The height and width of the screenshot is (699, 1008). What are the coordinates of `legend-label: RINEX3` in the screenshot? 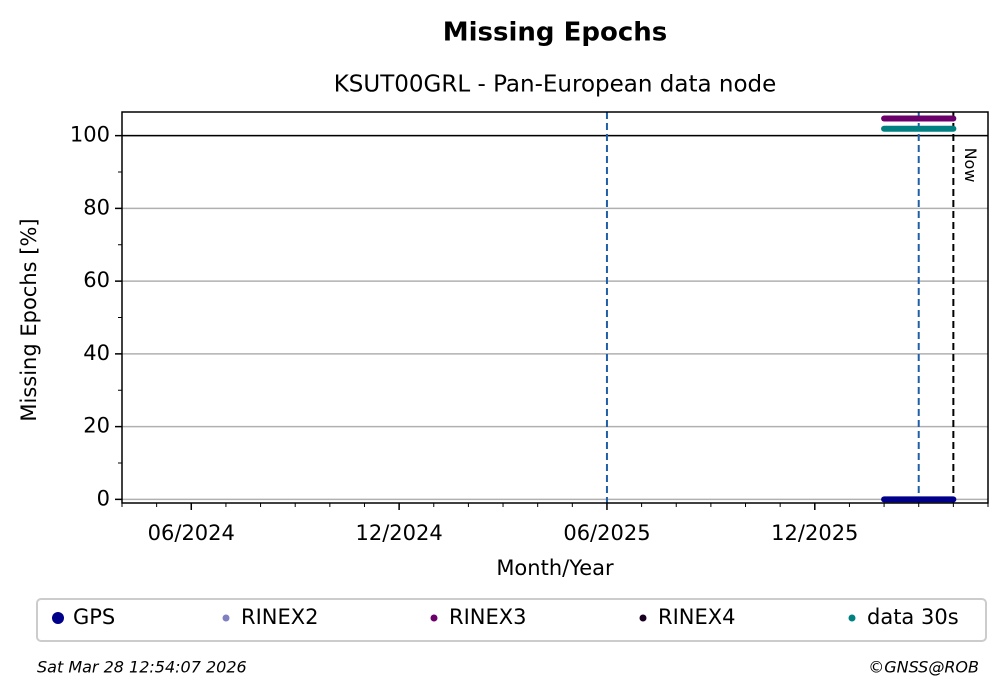 It's located at (488, 617).